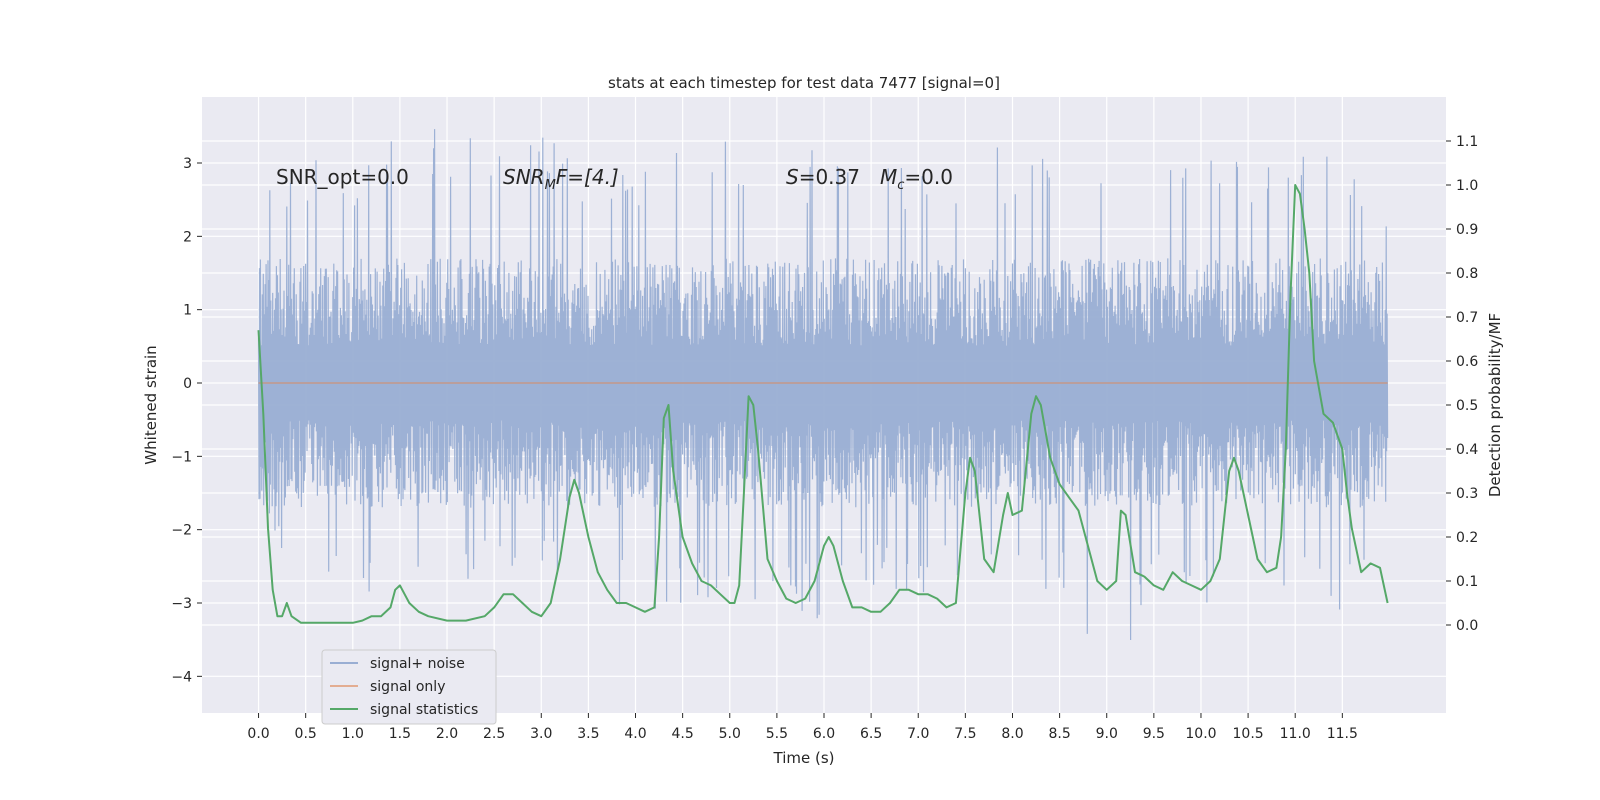  I want to click on y-right-tick-label: 0.9, so click(1467, 230).